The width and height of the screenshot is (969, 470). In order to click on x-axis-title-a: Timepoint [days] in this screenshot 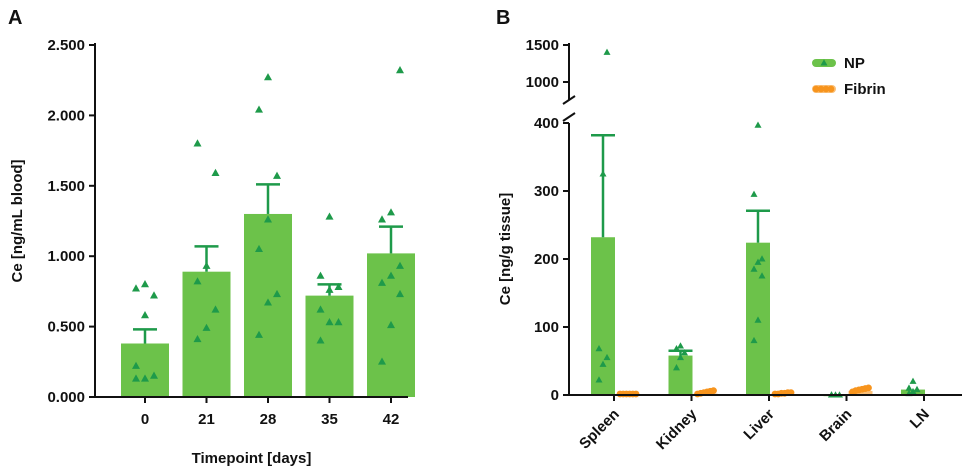, I will do `click(252, 458)`.